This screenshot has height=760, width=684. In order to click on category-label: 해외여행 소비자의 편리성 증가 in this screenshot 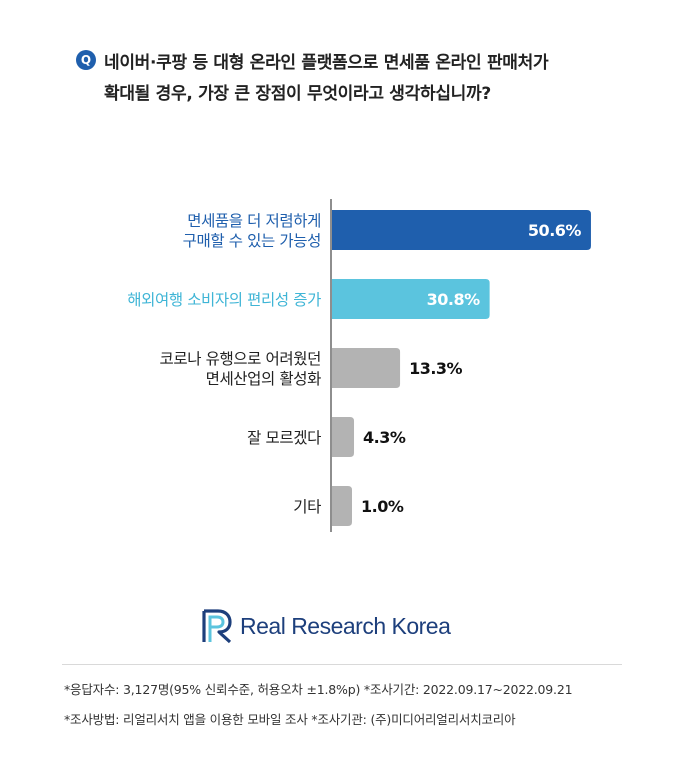, I will do `click(224, 300)`.